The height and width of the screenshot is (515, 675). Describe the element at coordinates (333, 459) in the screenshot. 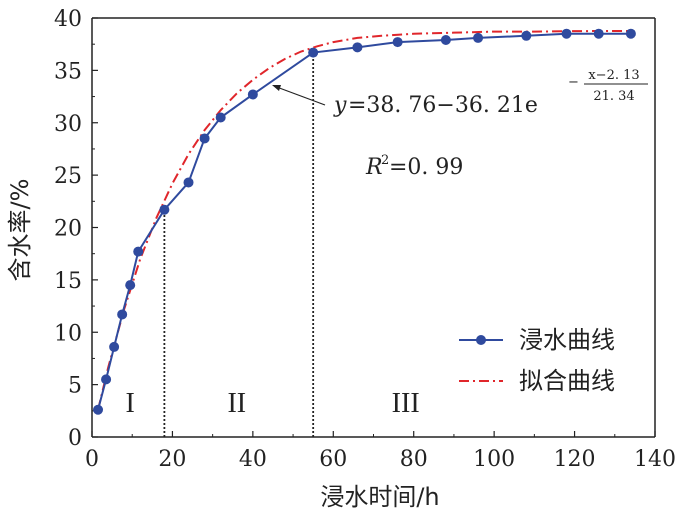

I see `x-tick-label: 60` at that location.